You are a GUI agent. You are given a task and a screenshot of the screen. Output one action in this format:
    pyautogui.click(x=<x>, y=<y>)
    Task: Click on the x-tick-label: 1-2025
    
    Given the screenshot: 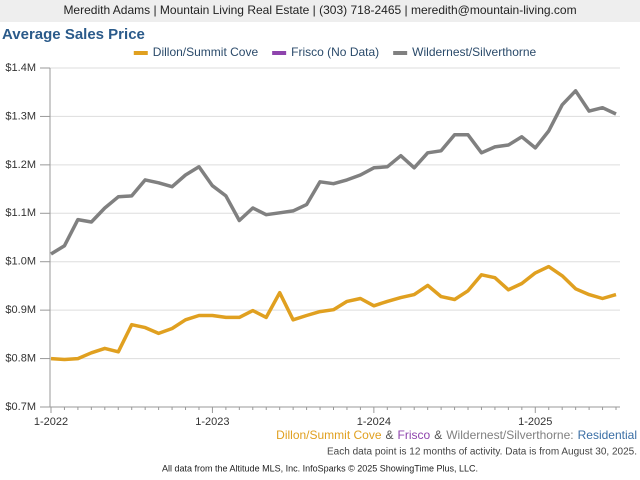 What is the action you would take?
    pyautogui.click(x=535, y=422)
    